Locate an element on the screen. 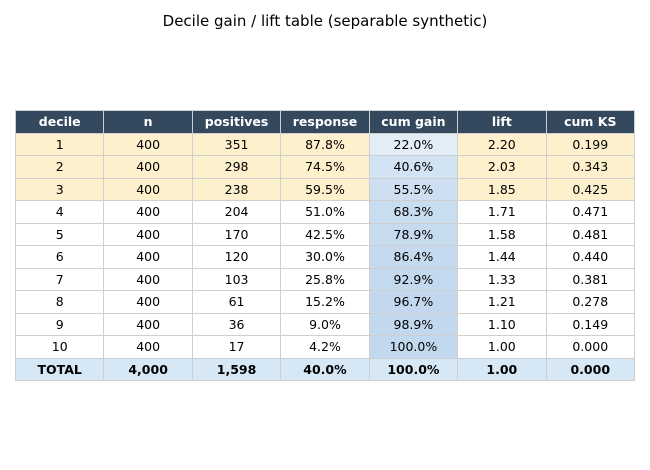 This screenshot has height=470, width=650. cell-cum-KS: 0.481 is located at coordinates (590, 234).